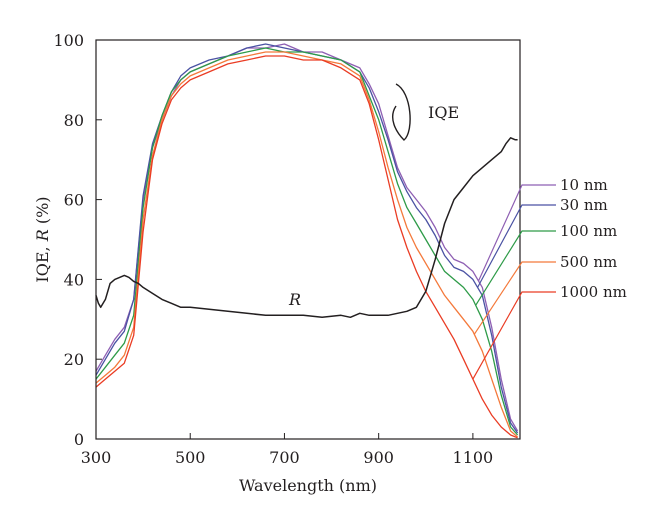  Describe the element at coordinates (588, 231) in the screenshot. I see `legend-label: 100 nm` at that location.